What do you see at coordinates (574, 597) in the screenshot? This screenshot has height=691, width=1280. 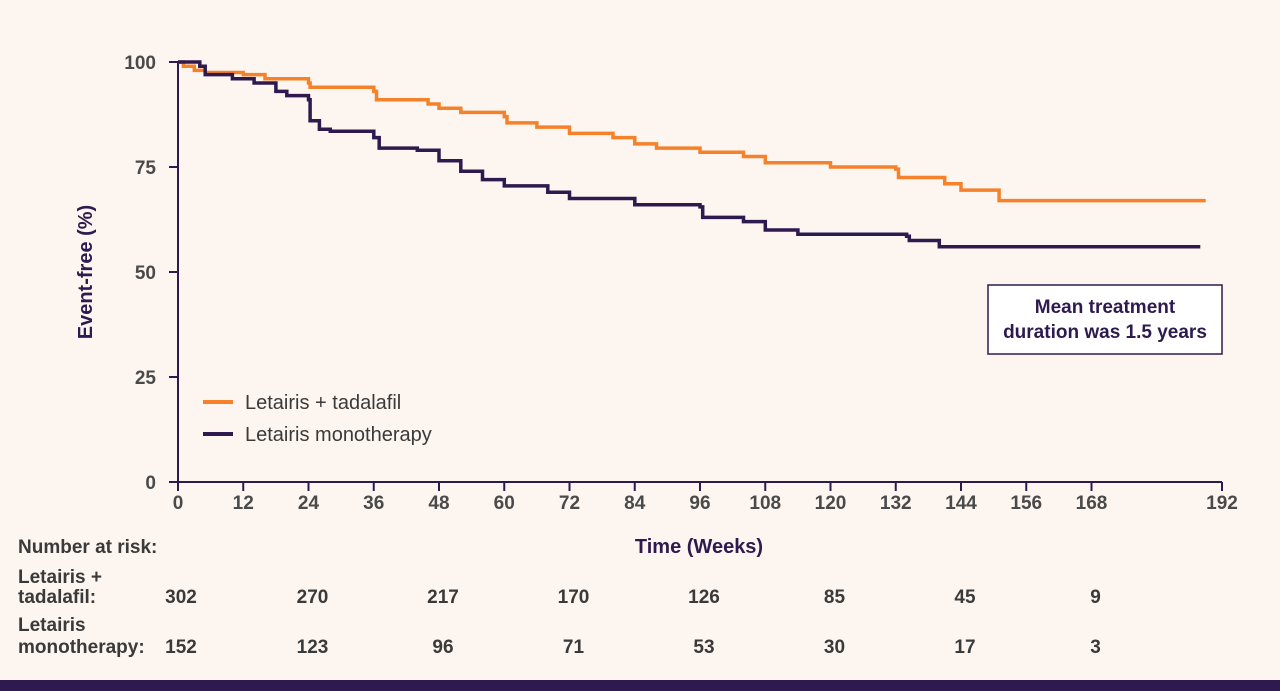 I see `risk-value: 170` at bounding box center [574, 597].